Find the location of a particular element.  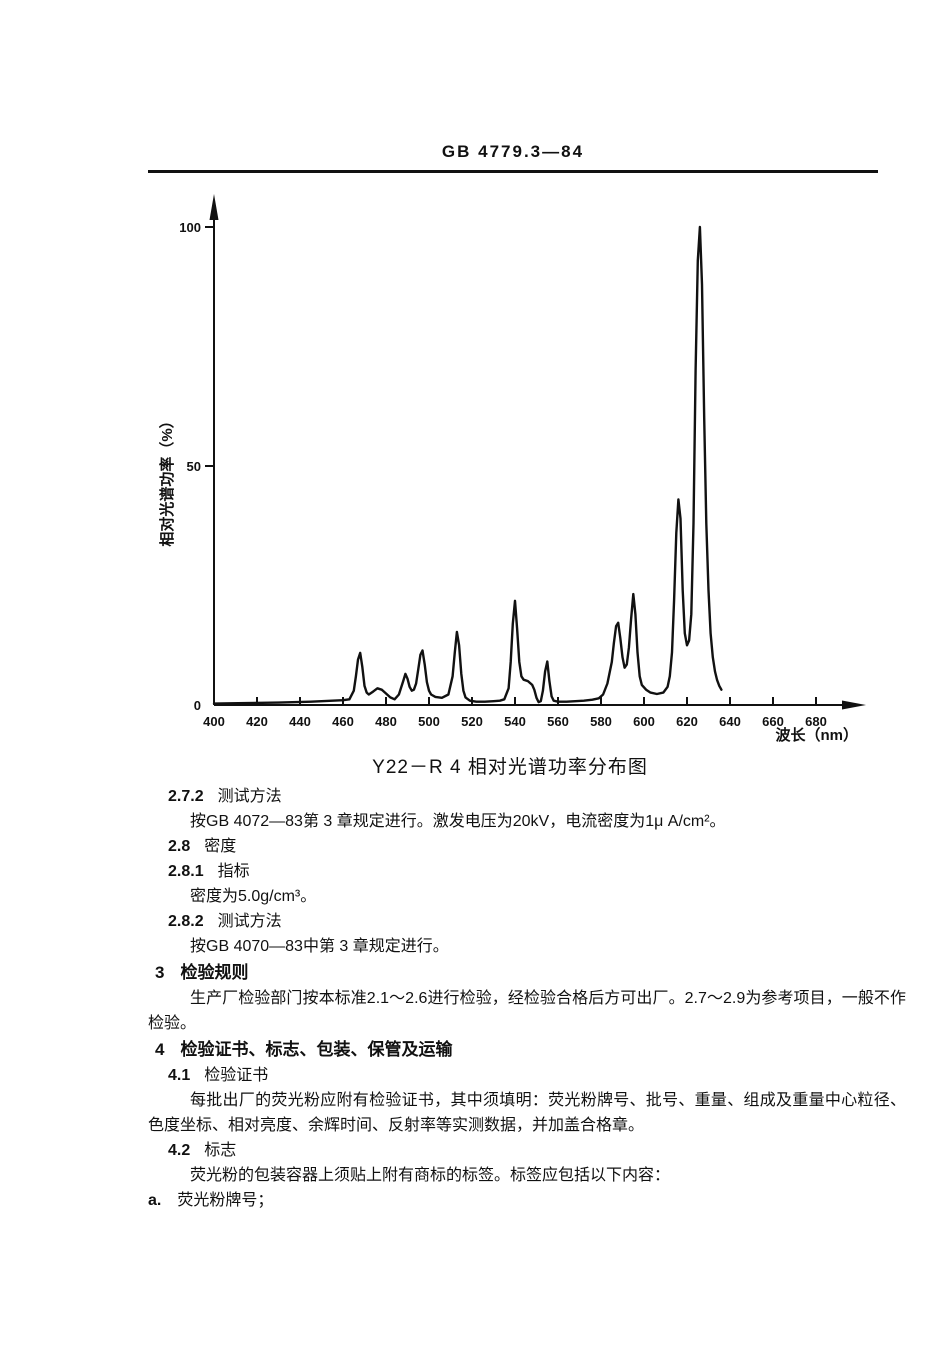

x-tick-label: 660 is located at coordinates (773, 721).